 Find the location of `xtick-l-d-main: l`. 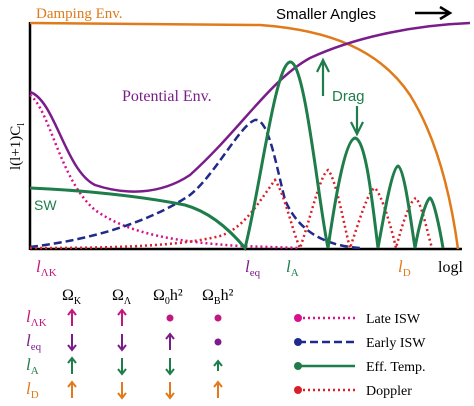

xtick-l-d-main: l is located at coordinates (400, 266).